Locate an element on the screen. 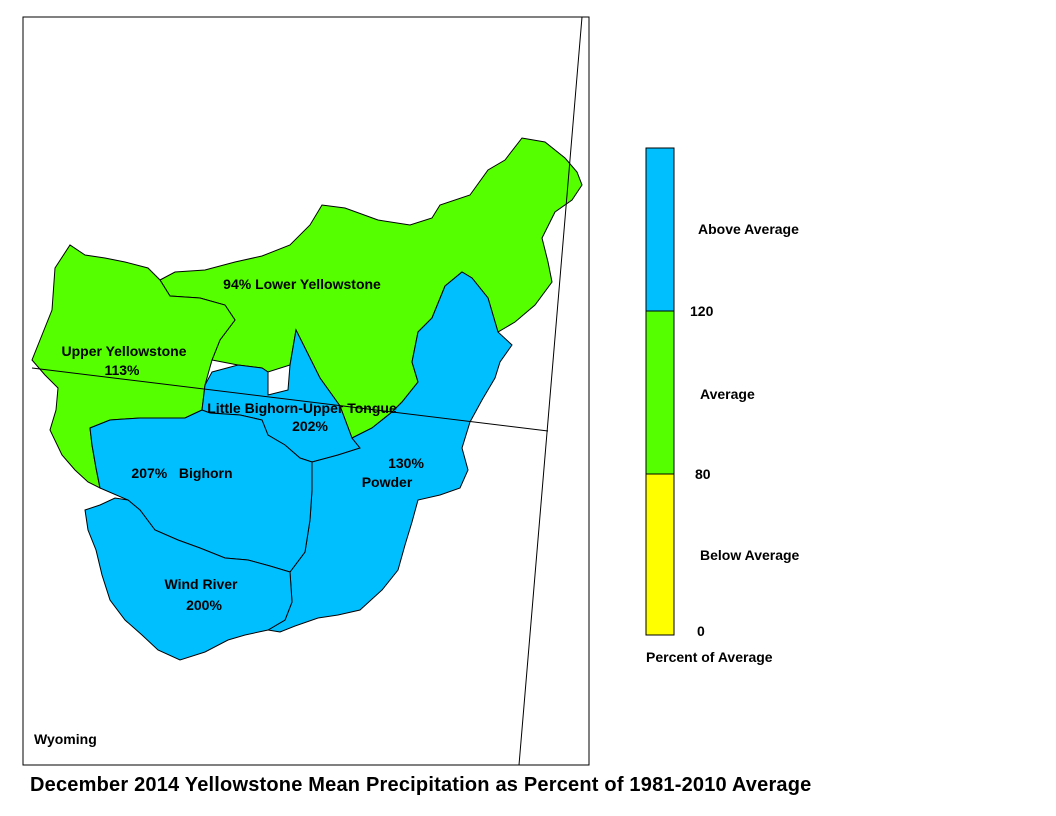 The image size is (1056, 816). legend-label-above: Above Average is located at coordinates (748, 229).